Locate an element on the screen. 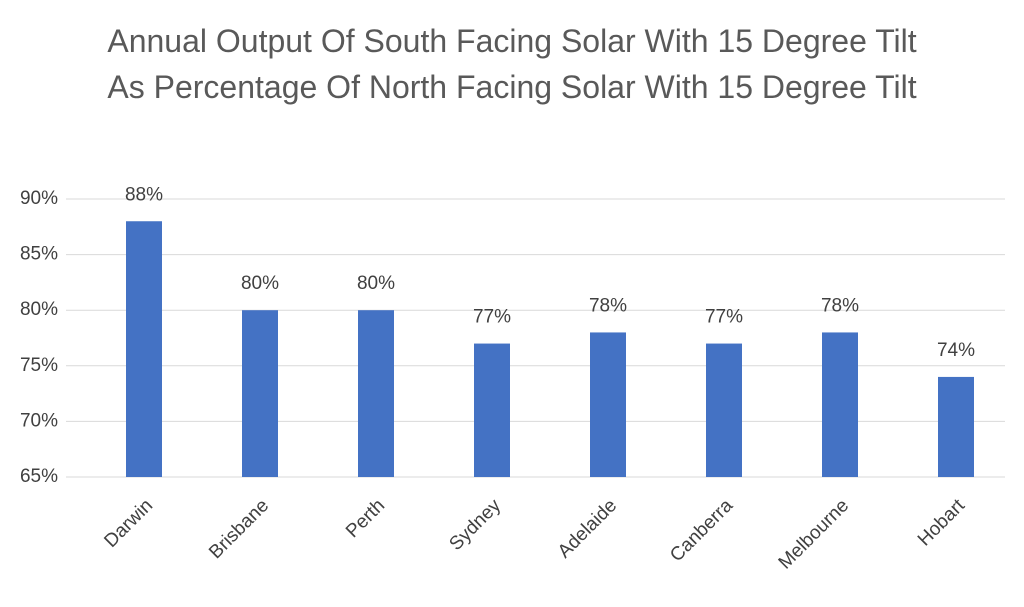 The width and height of the screenshot is (1024, 607). x-tick-label: Melbourne is located at coordinates (814, 534).